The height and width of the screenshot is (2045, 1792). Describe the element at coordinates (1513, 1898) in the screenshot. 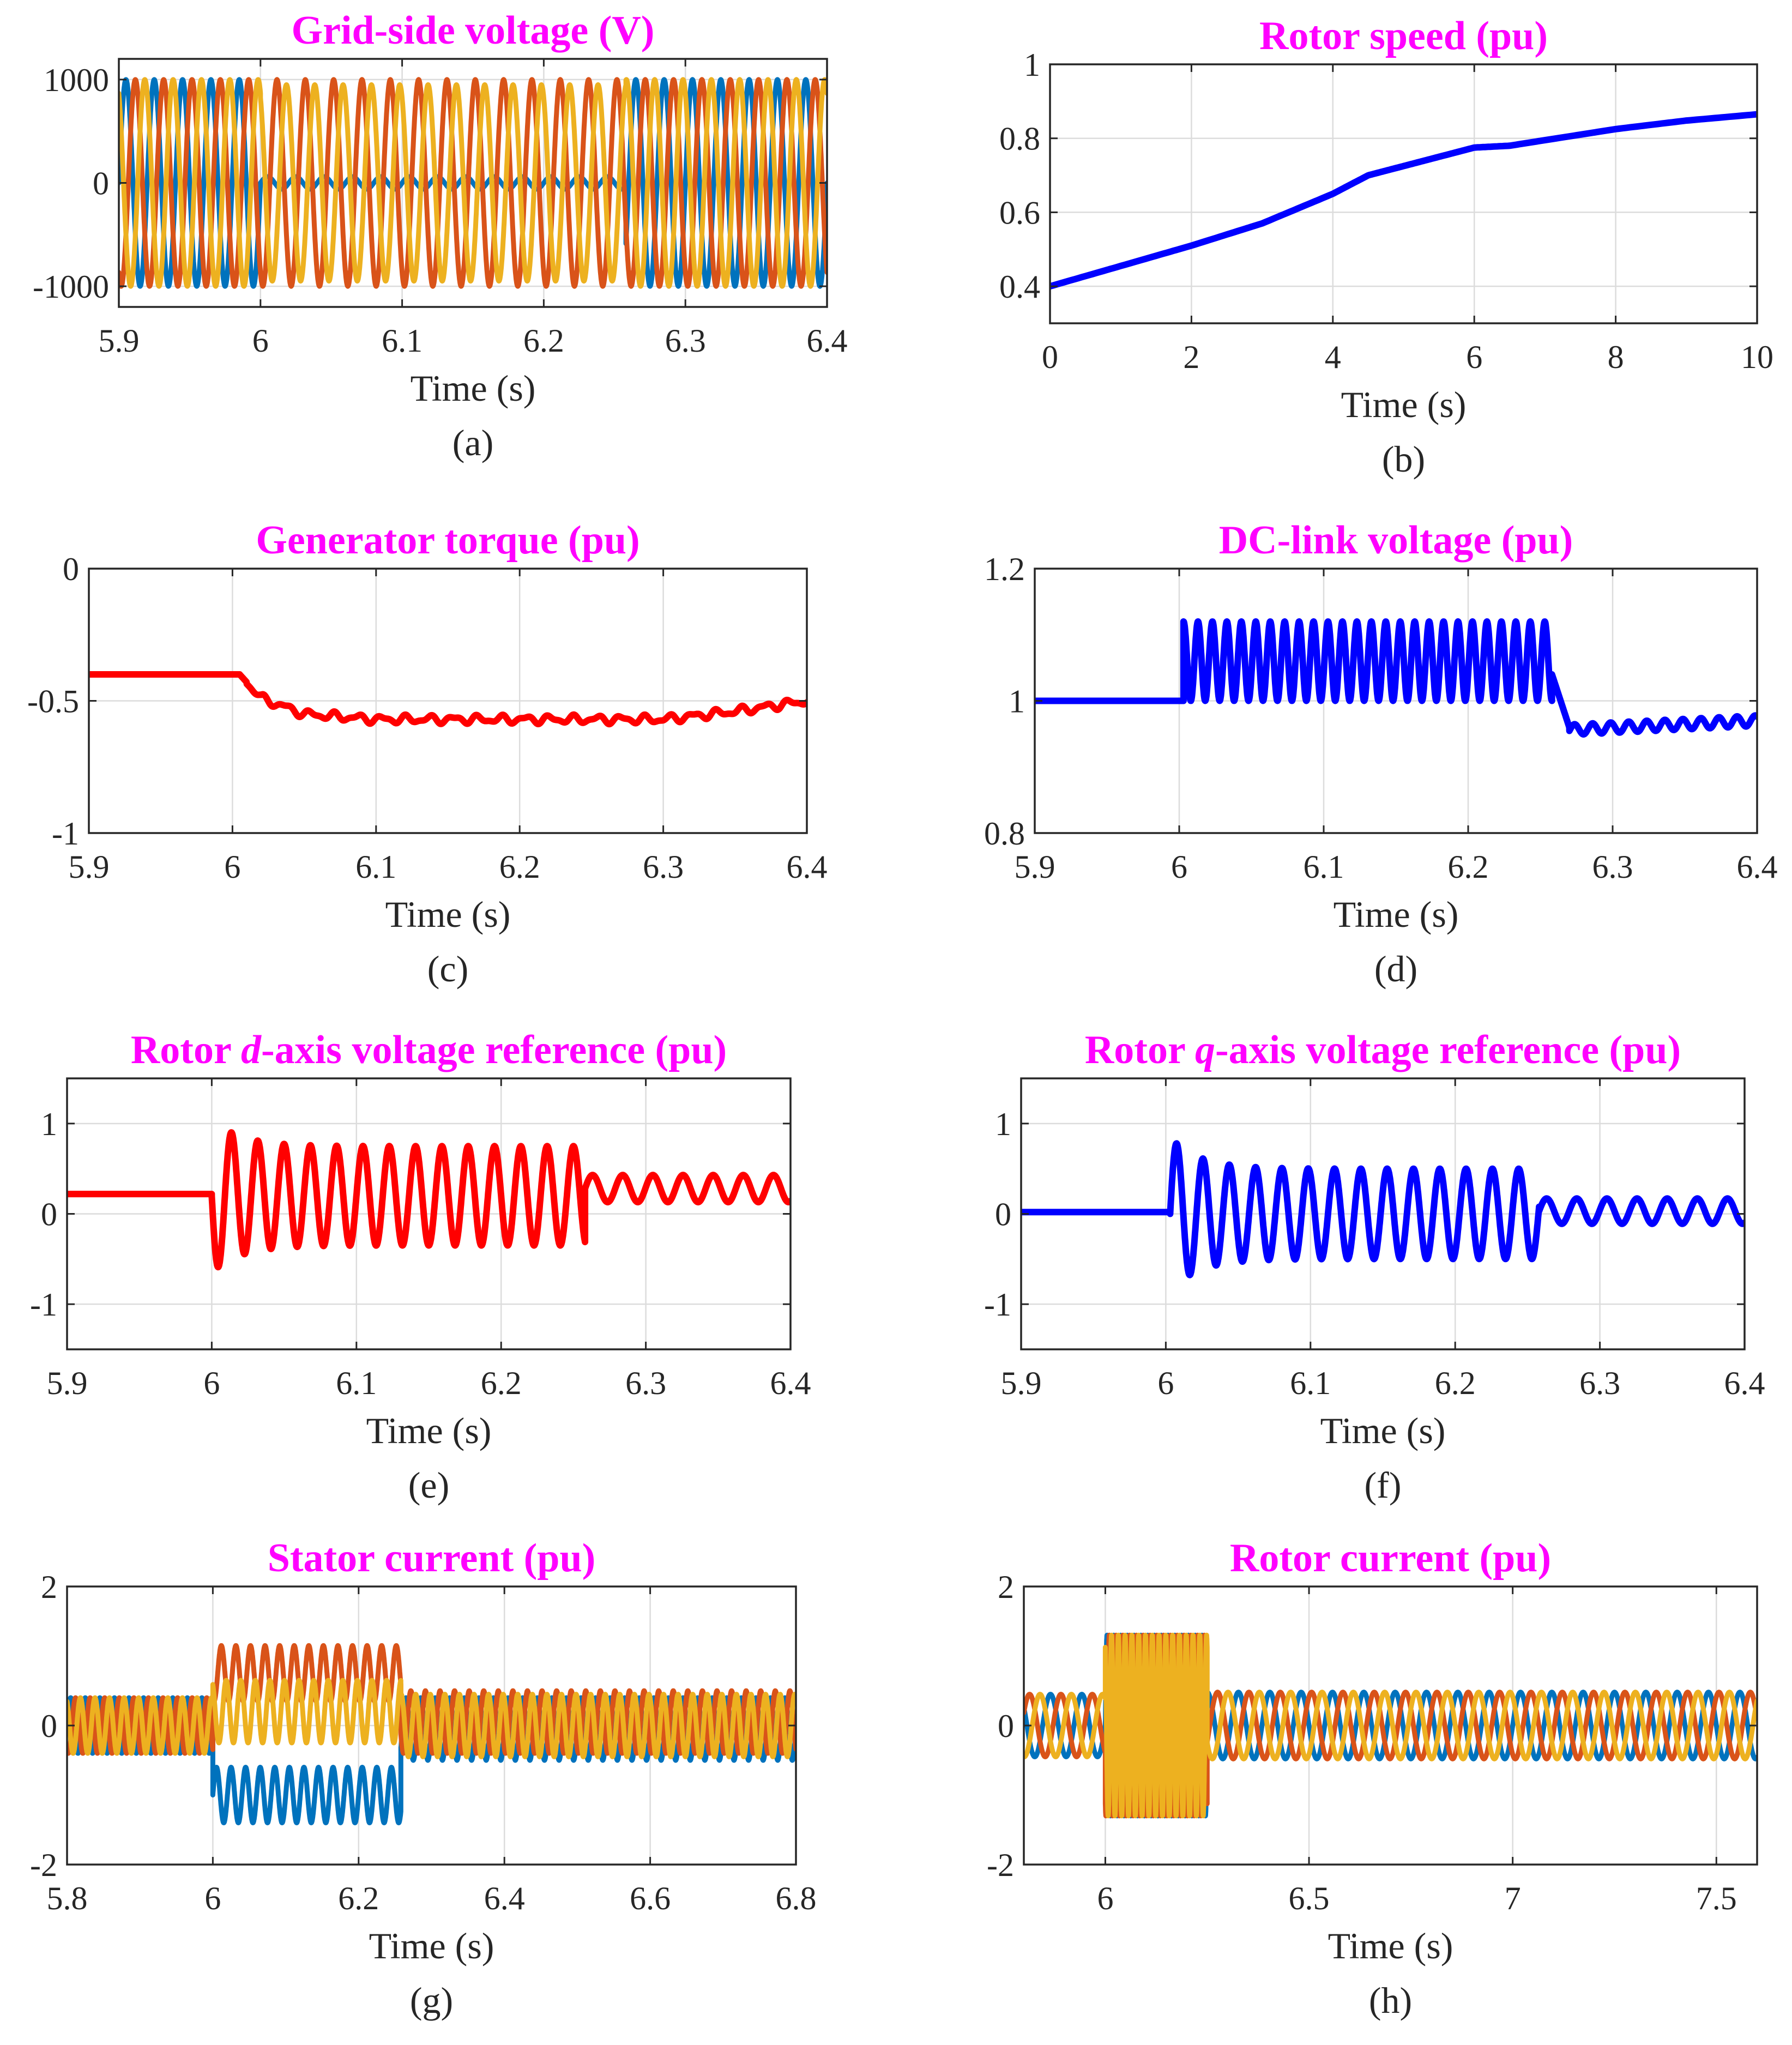

I see `x-tick-label: 7` at that location.